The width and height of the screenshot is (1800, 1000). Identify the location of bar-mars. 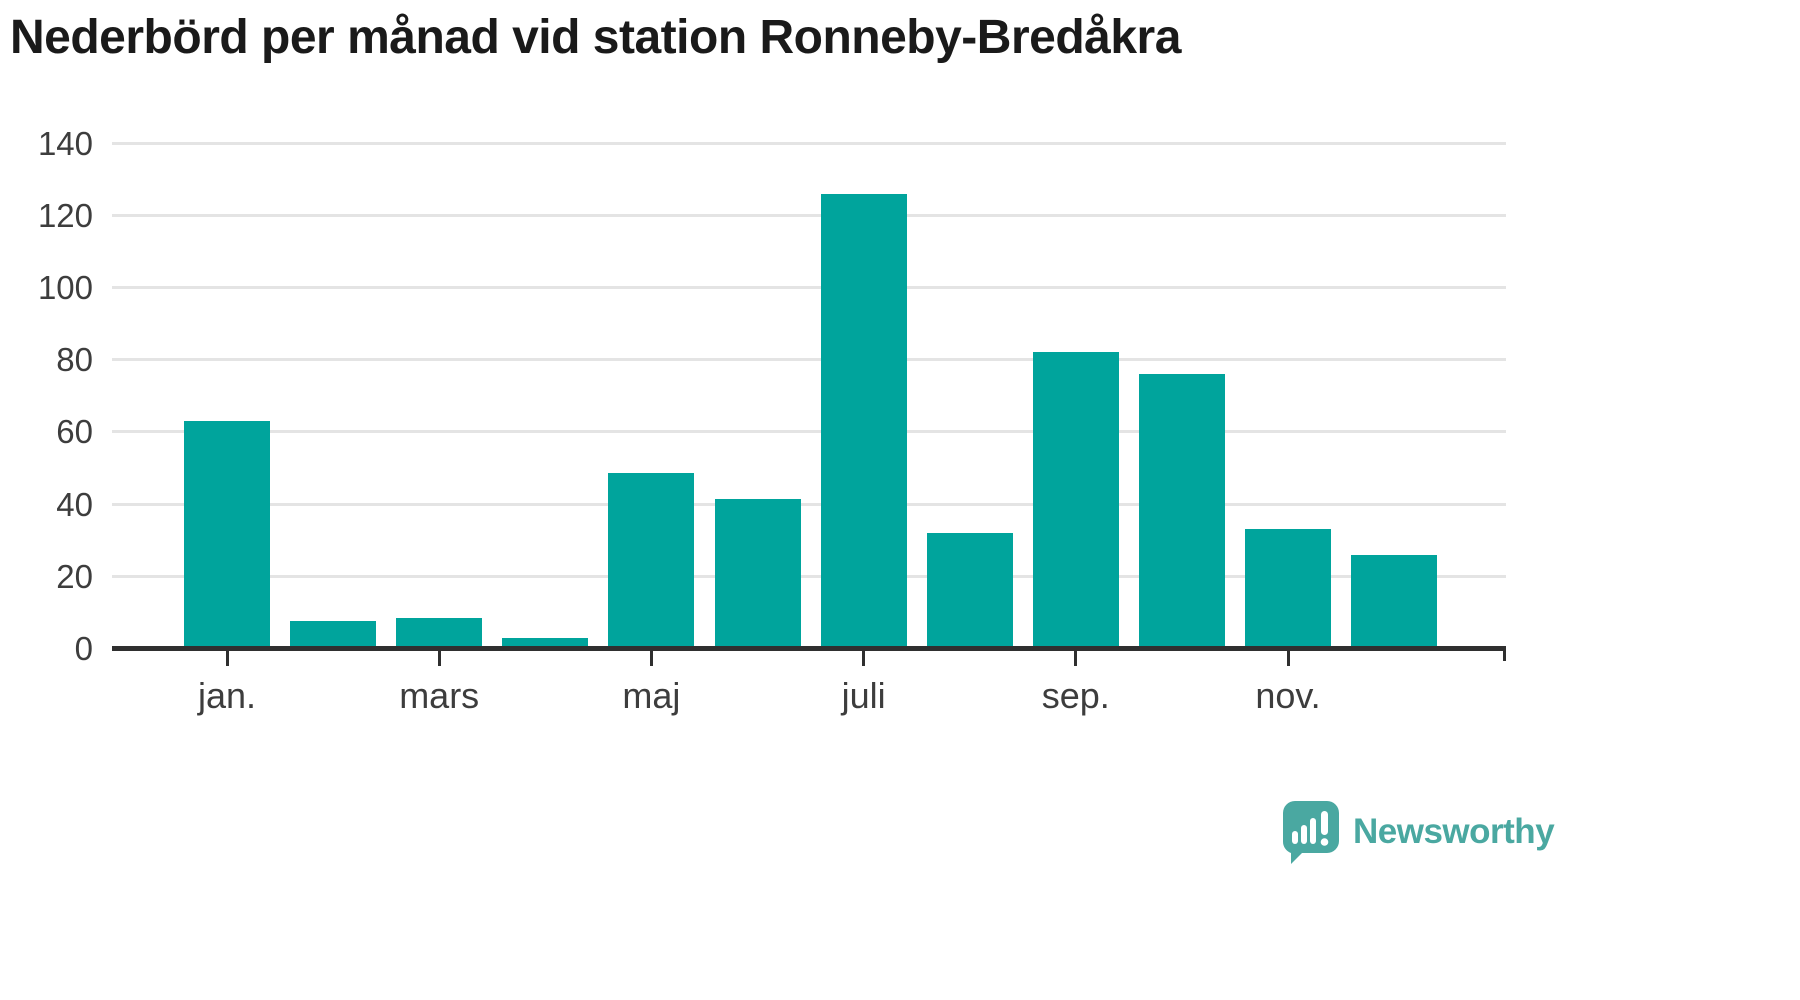
(439, 633).